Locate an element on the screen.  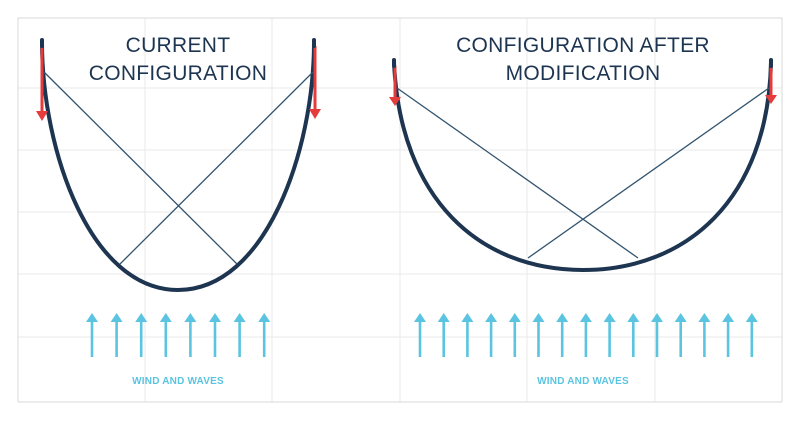
panel-title-line2: CONFIGURATION is located at coordinates (178, 73).